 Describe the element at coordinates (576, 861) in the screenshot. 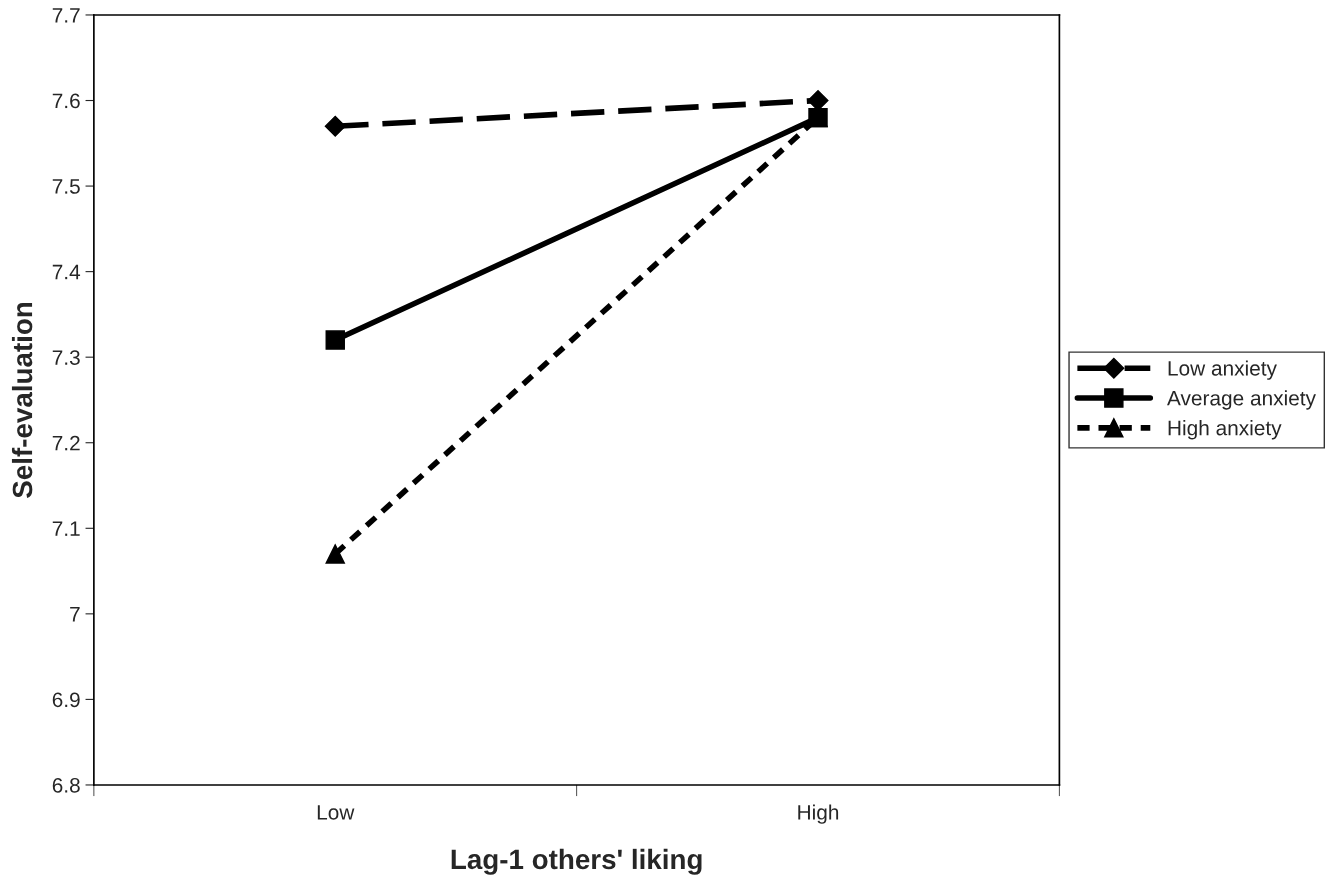

I see `x-axis-title: Lag-1 others' liking` at that location.